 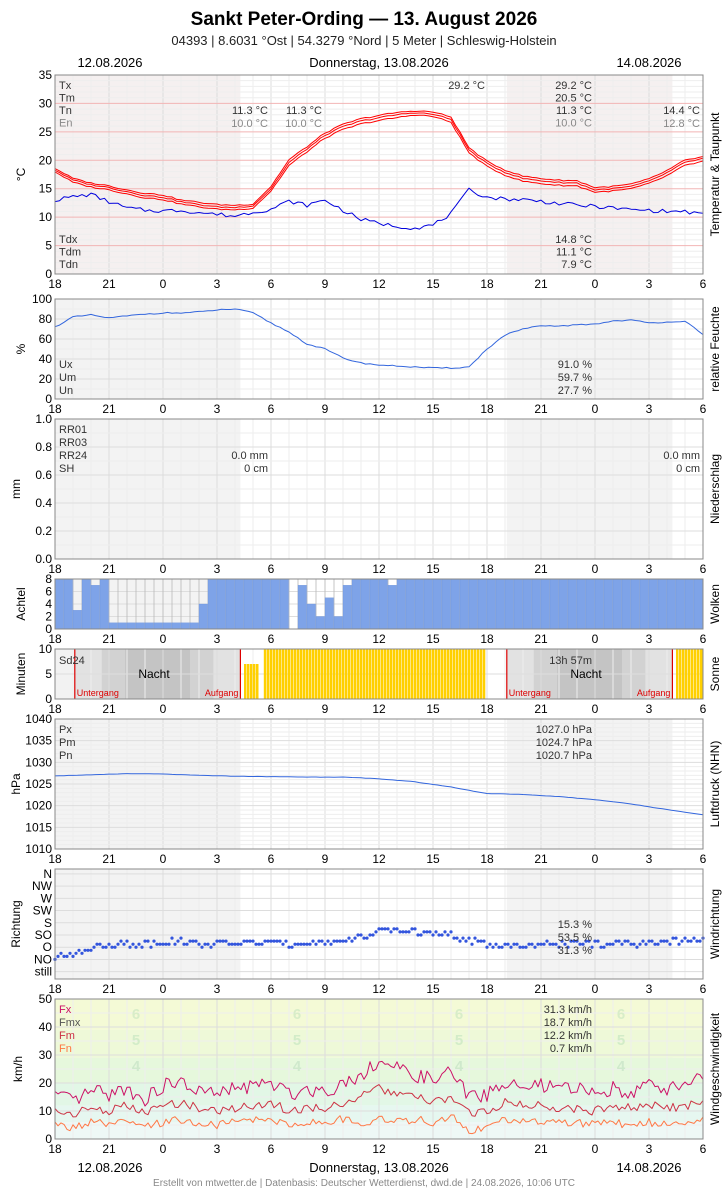 What do you see at coordinates (67, 1036) in the screenshot?
I see `legend-Fm: Fm` at bounding box center [67, 1036].